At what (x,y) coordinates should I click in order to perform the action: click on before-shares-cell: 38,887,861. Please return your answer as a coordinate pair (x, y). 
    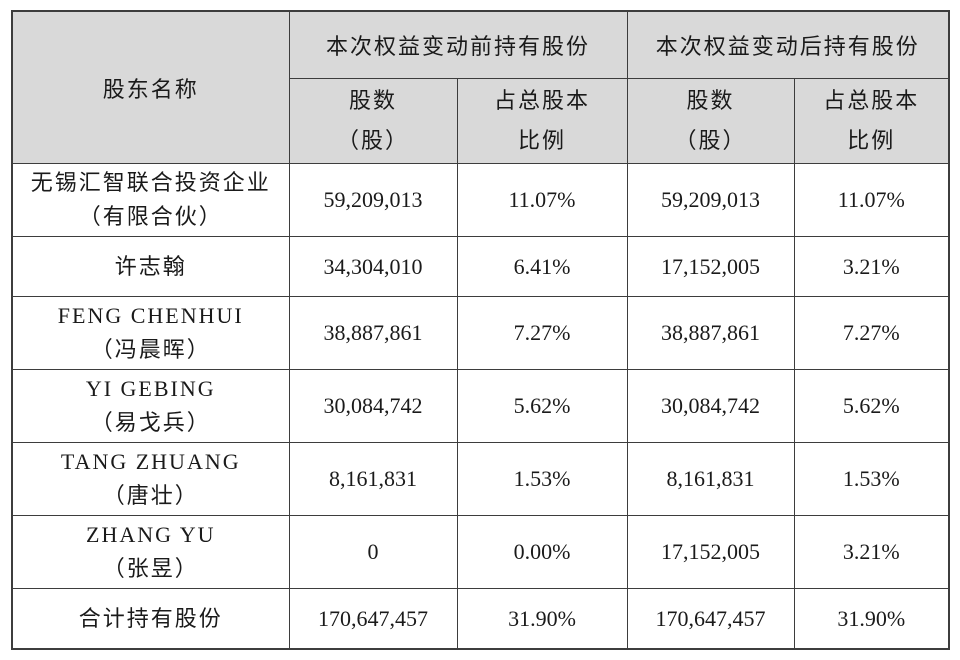
    Looking at the image, I should click on (373, 333).